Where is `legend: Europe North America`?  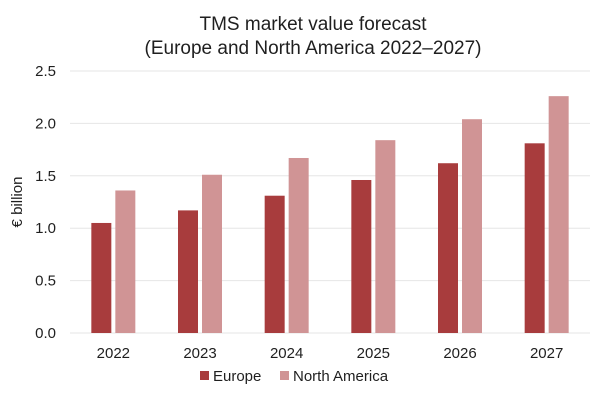 legend: Europe North America is located at coordinates (294, 376).